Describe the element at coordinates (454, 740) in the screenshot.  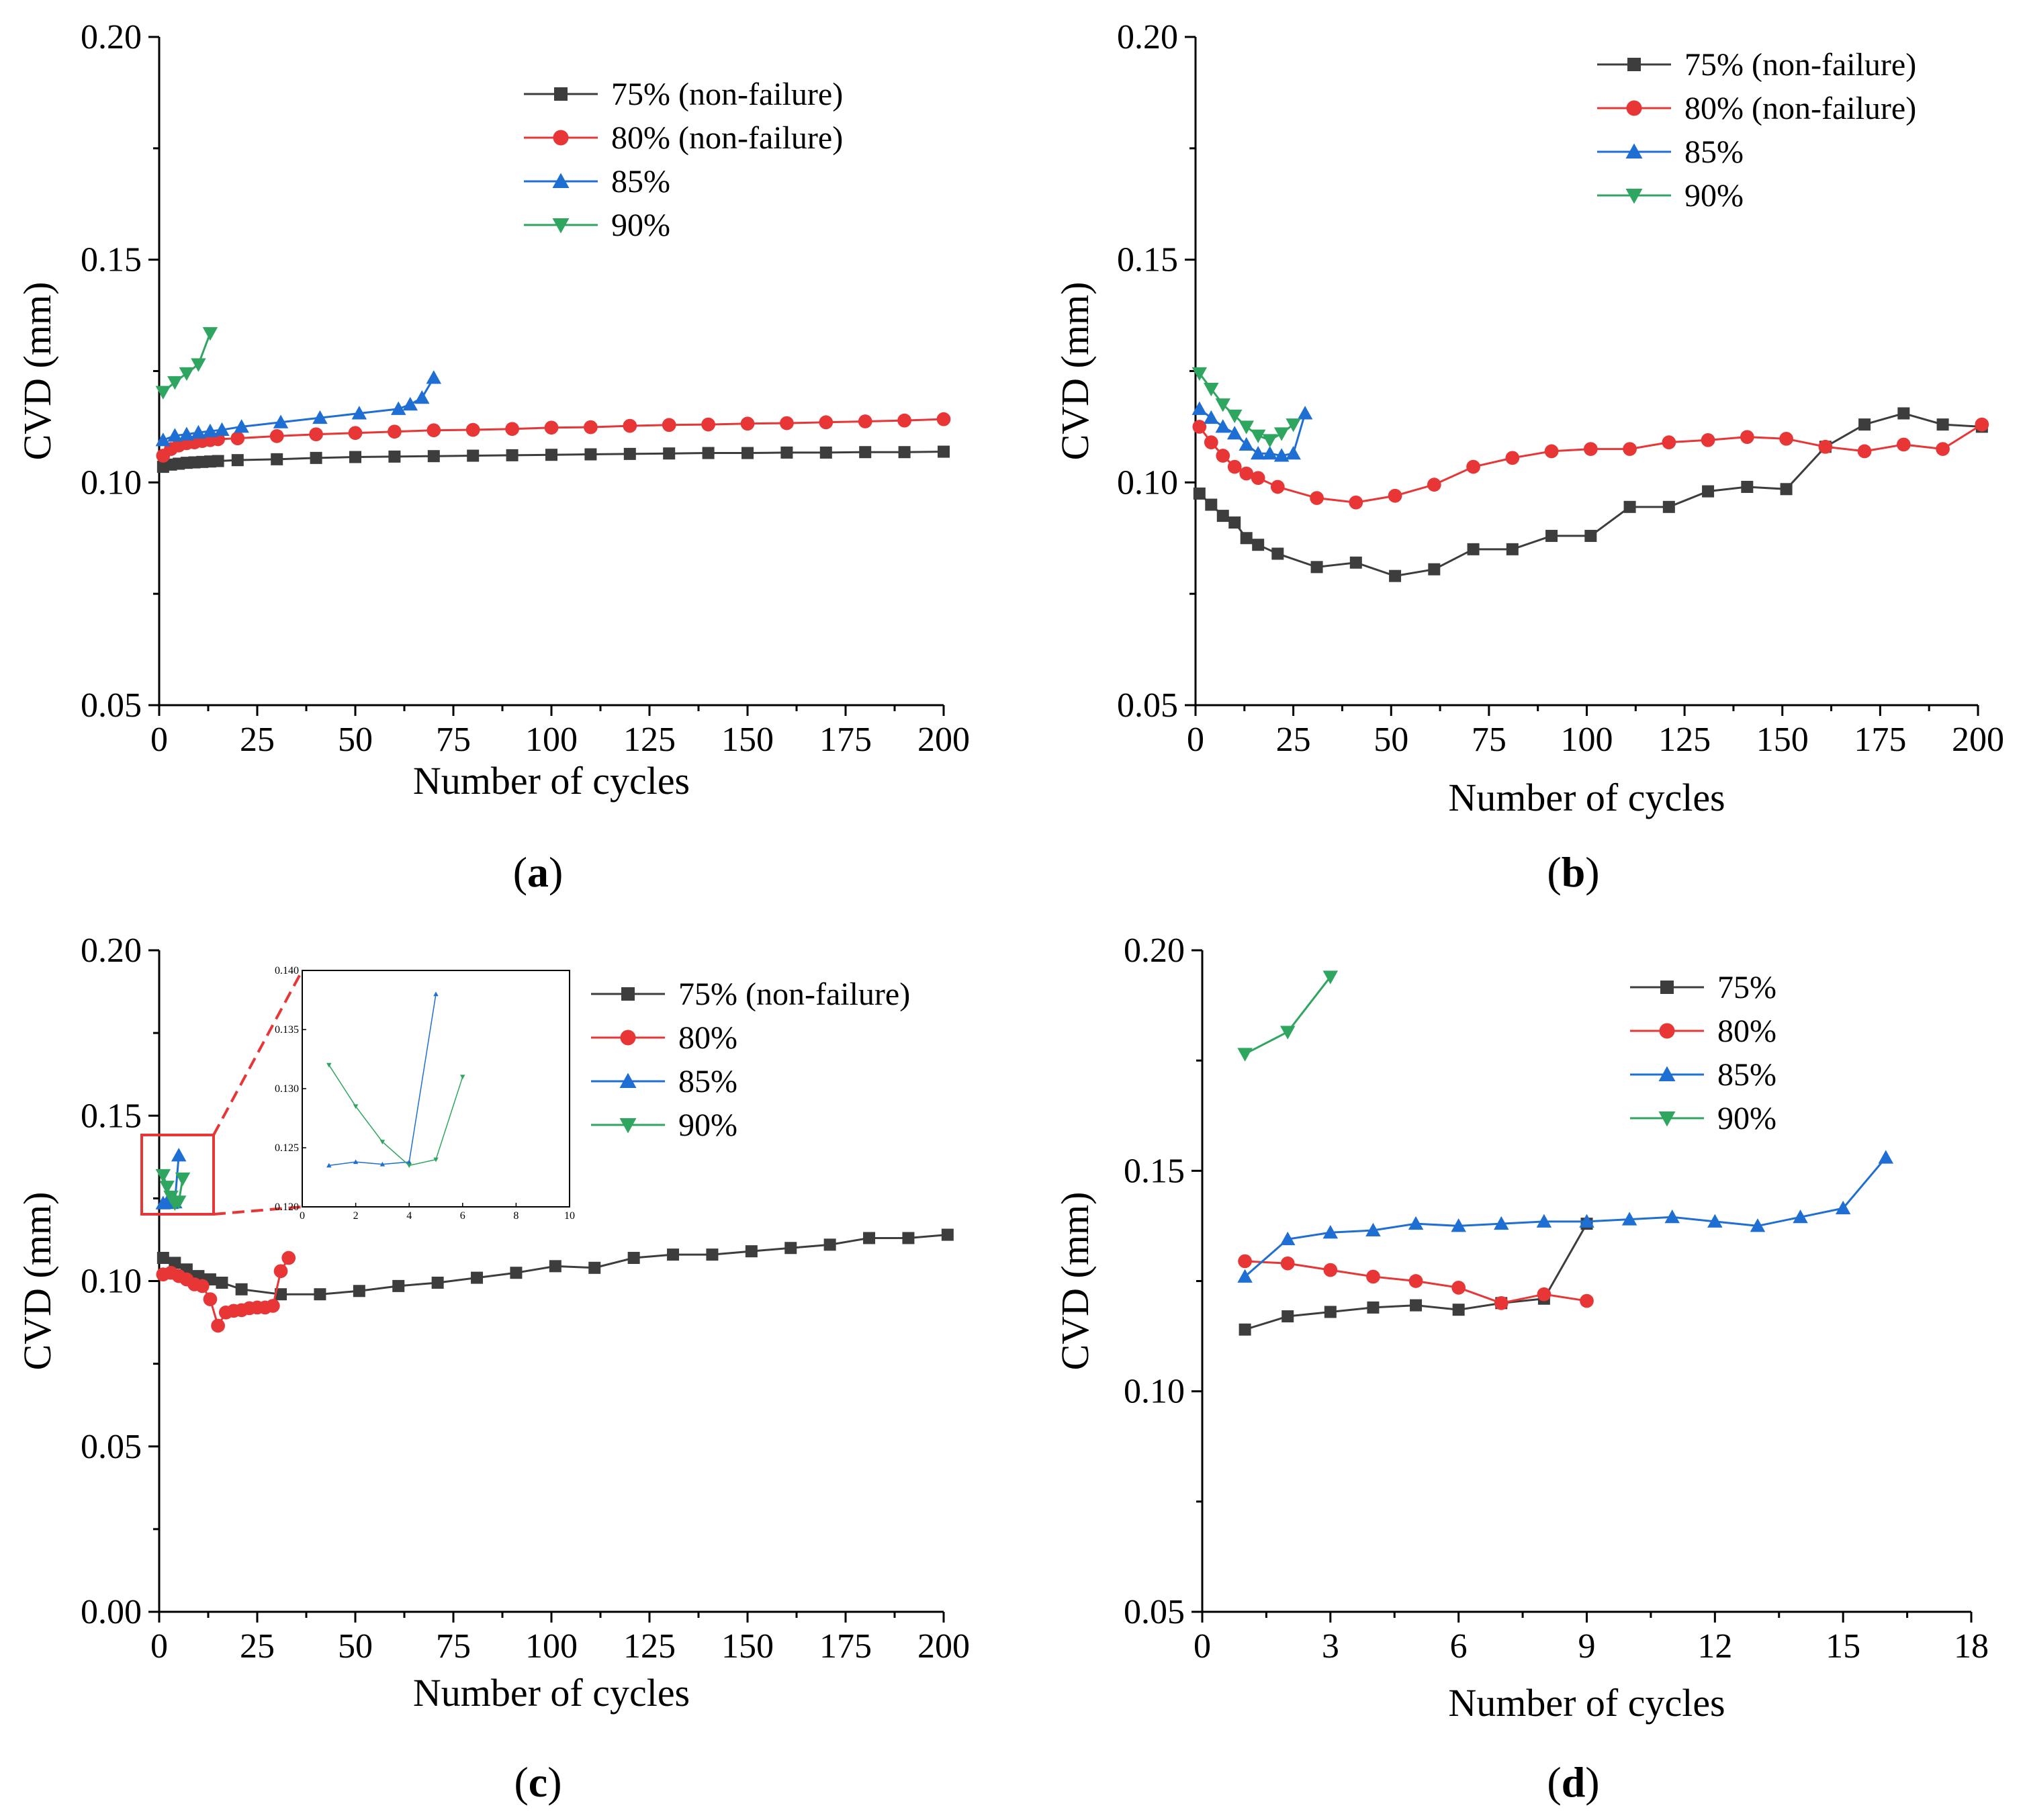
I see `x-tick-label: 75` at that location.